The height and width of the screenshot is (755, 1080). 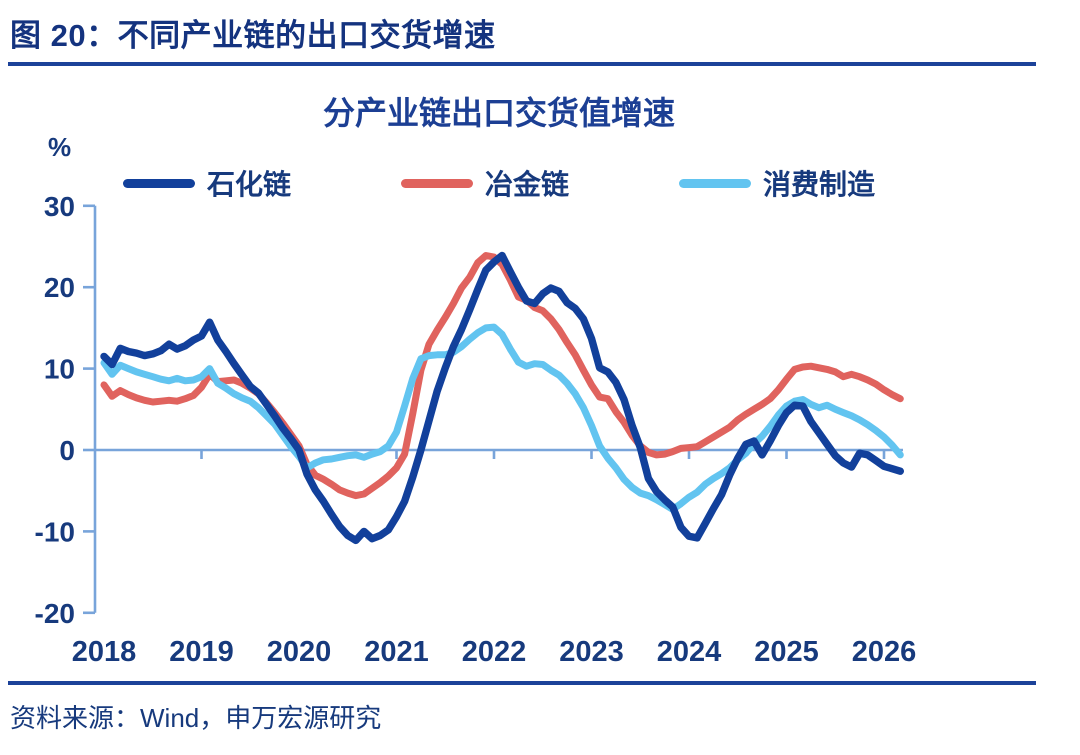 I want to click on x-tick-label: 2019, so click(x=201, y=652).